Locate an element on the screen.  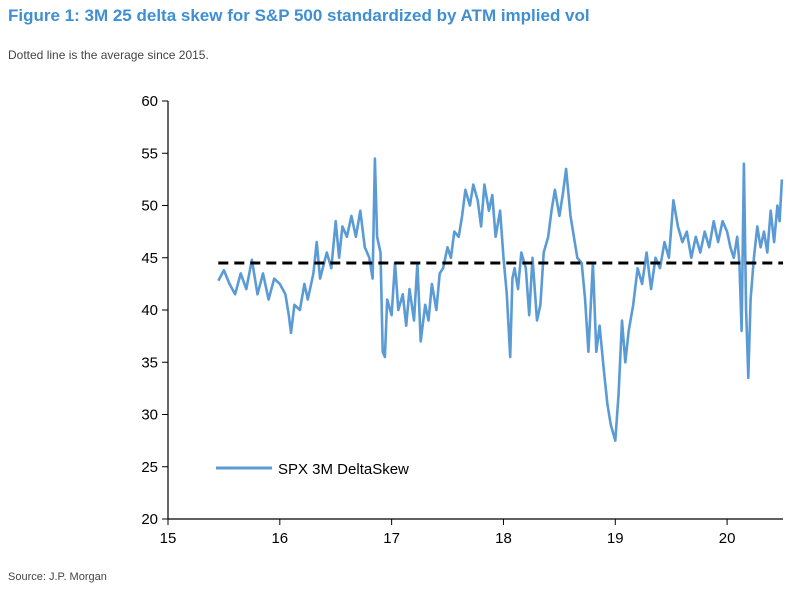
x-tick-label: 19 is located at coordinates (615, 538).